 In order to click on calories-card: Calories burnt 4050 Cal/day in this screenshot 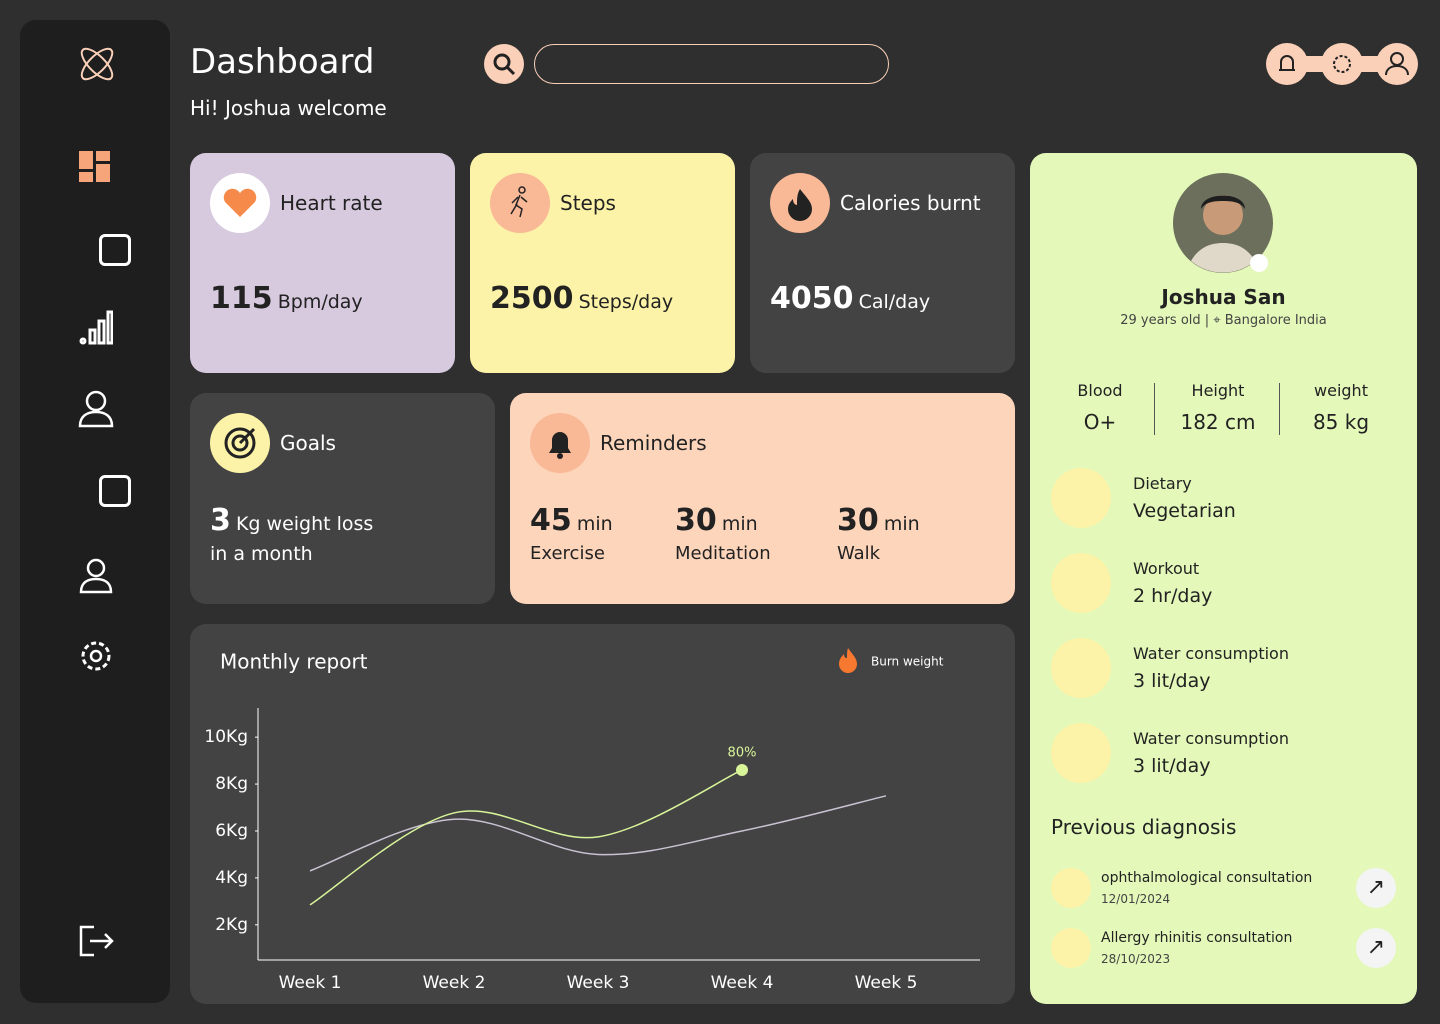, I will do `click(882, 263)`.